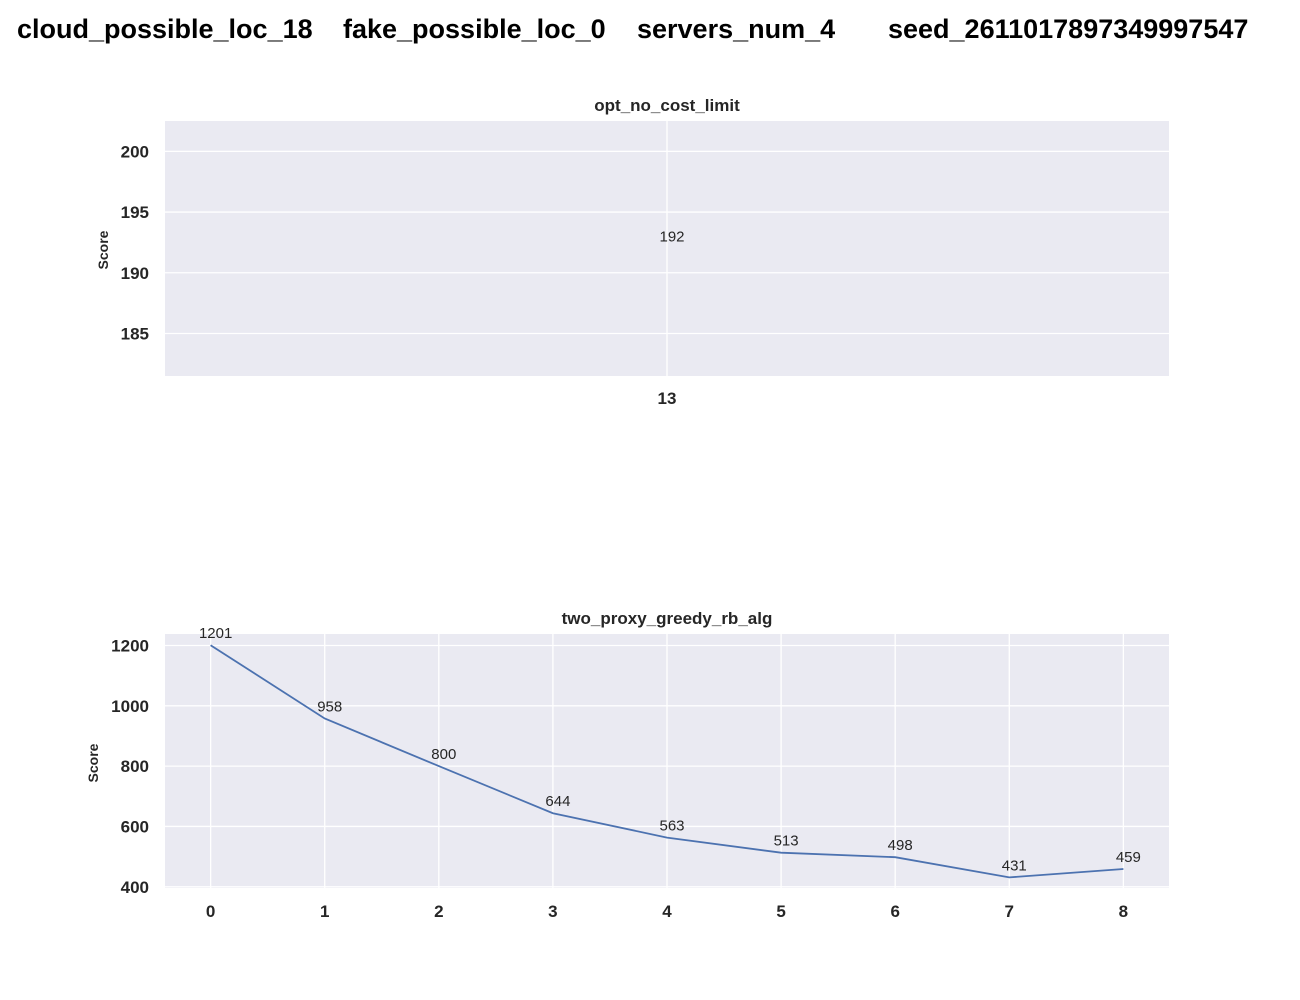 The width and height of the screenshot is (1300, 1000). Describe the element at coordinates (1009, 911) in the screenshot. I see `x-tick-label-1-7: 7` at that location.